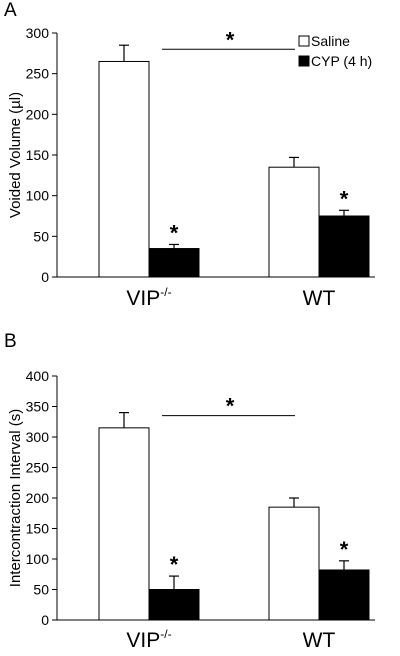 The image size is (400, 656). What do you see at coordinates (10, 341) in the screenshot?
I see `panel-label: B` at bounding box center [10, 341].